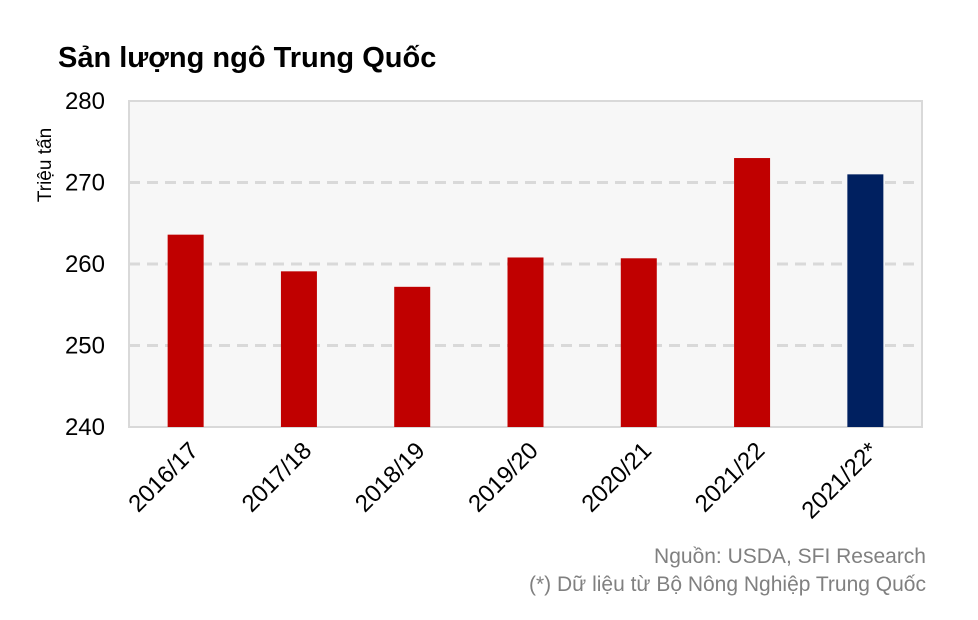  What do you see at coordinates (163, 477) in the screenshot?
I see `x-tick-label: 2016/17` at bounding box center [163, 477].